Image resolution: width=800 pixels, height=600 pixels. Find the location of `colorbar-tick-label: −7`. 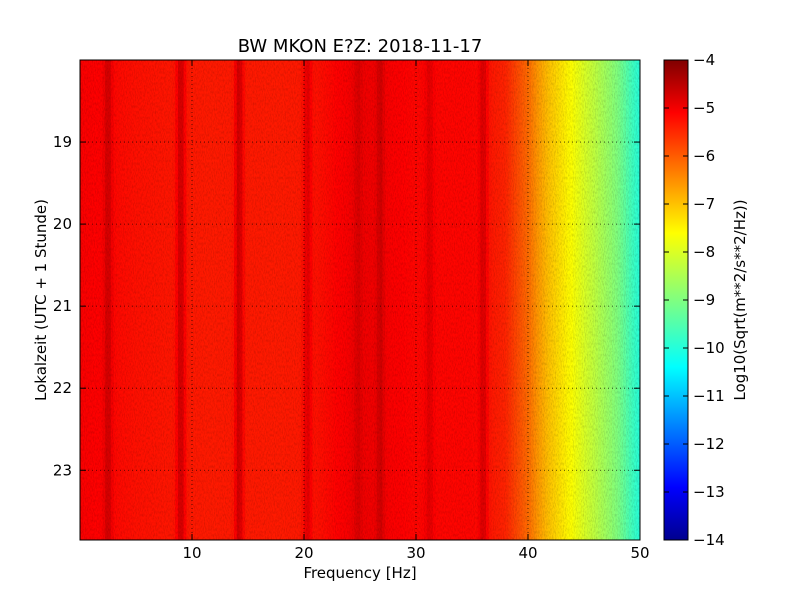

colorbar-tick-label: −7 is located at coordinates (704, 204).